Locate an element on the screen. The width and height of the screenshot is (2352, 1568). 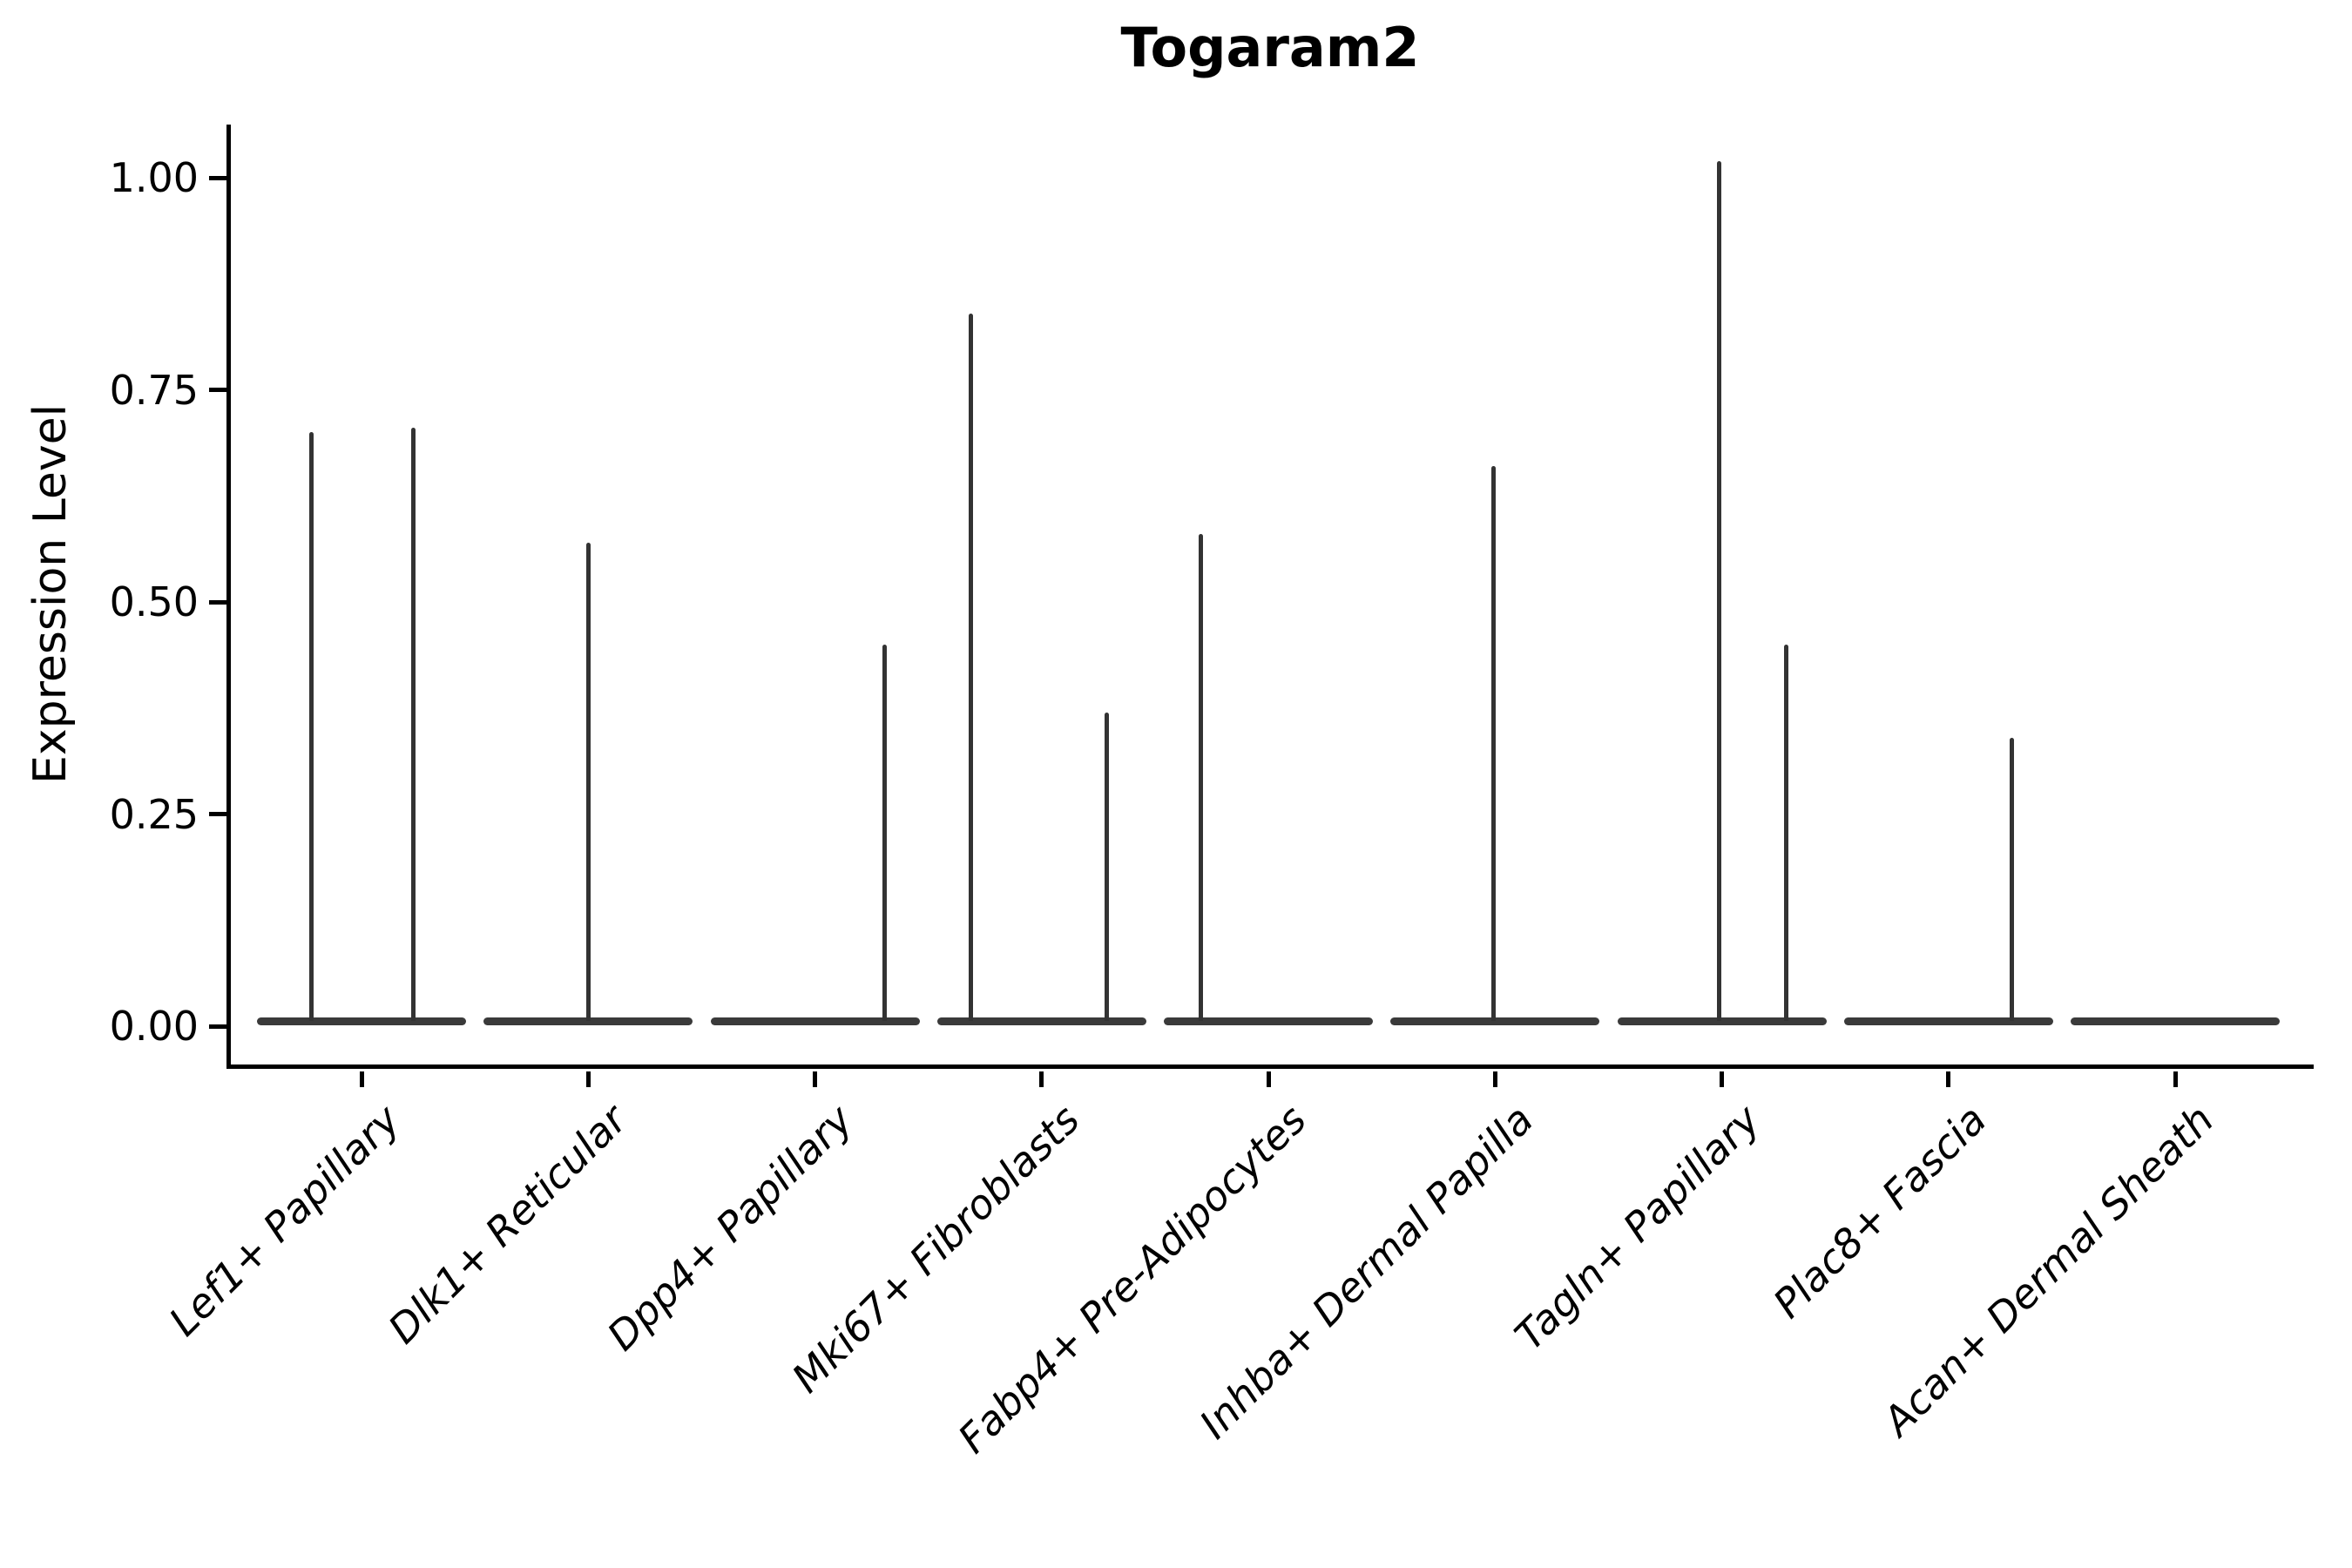
chart-title: Togaram2 is located at coordinates (1270, 48).